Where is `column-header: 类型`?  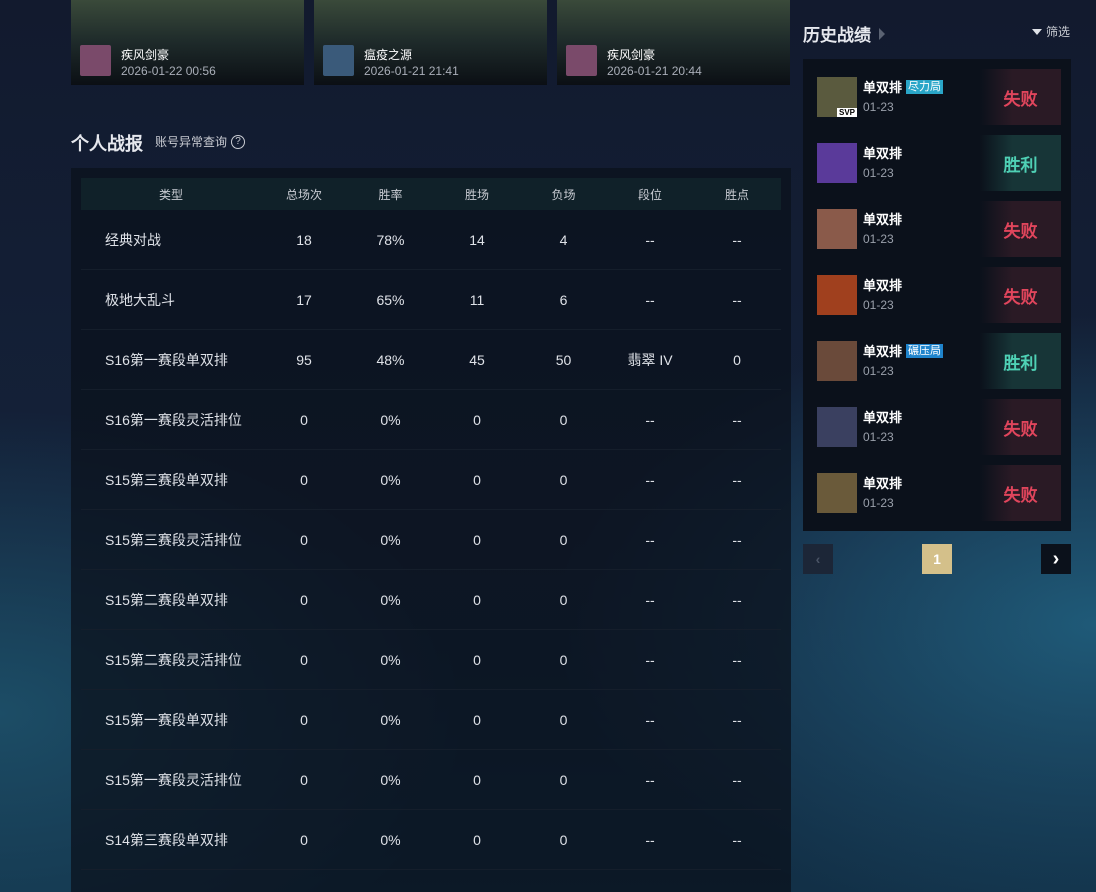
column-header: 类型 is located at coordinates (170, 194).